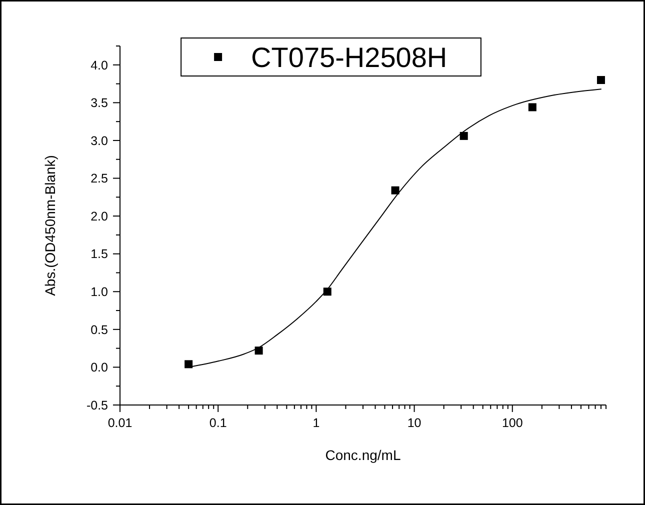  Describe the element at coordinates (99, 216) in the screenshot. I see `y-tick-label: 2.0` at that location.